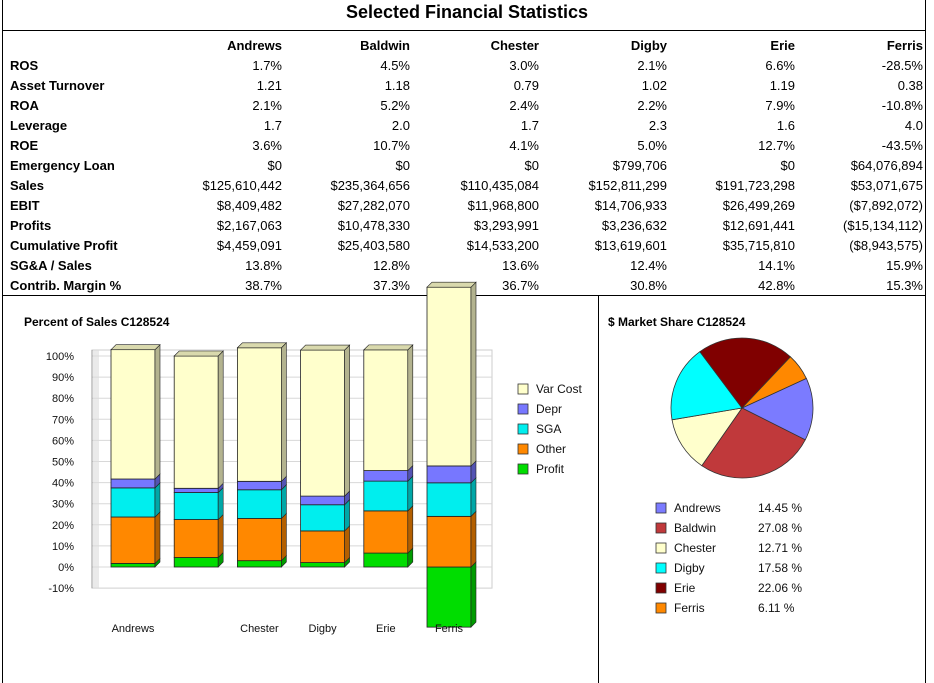  I want to click on header-company: Baldwin, so click(385, 45).